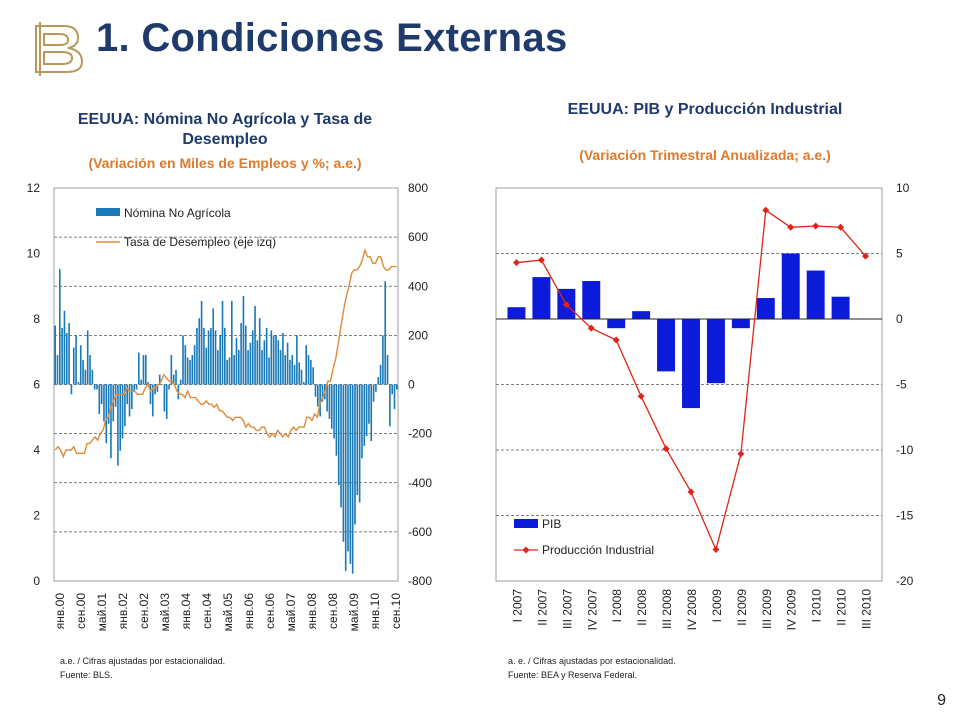  I want to click on x-category-label: I 2007, so click(517, 606).